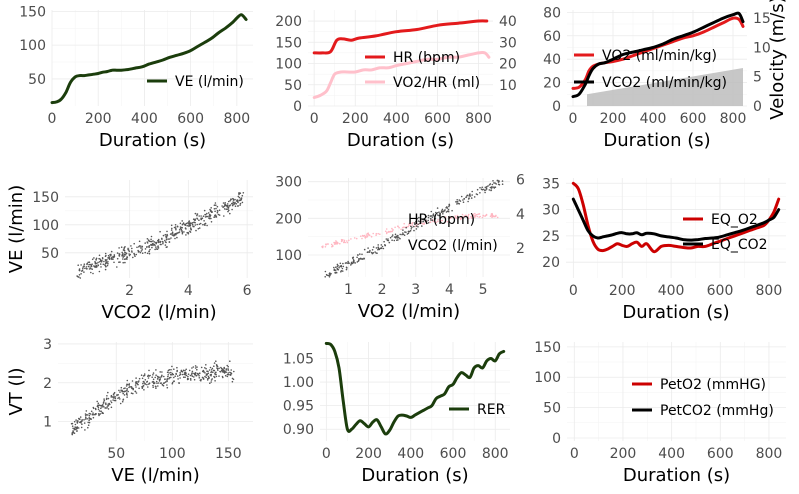  What do you see at coordinates (757, 78) in the screenshot?
I see `y2-tick-label: 5` at bounding box center [757, 78].